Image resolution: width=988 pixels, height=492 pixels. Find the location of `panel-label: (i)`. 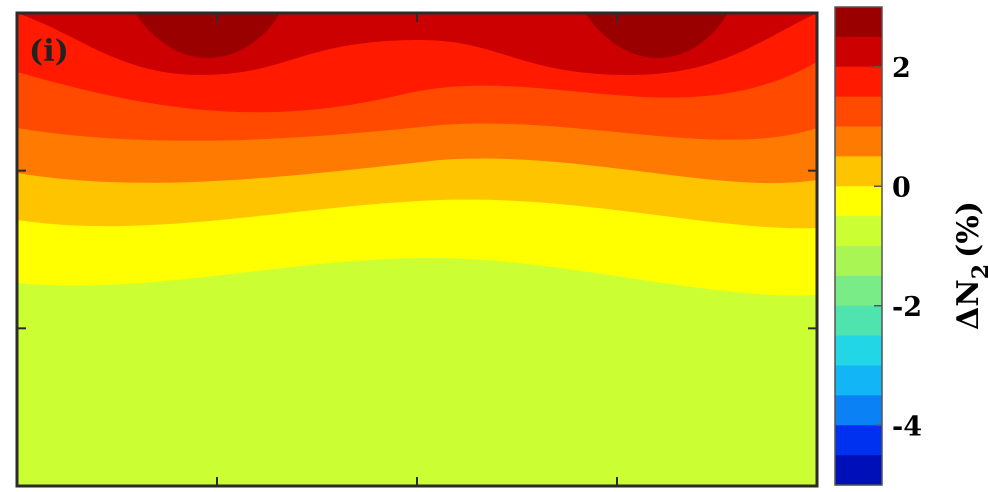

panel-label: (i) is located at coordinates (49, 51).